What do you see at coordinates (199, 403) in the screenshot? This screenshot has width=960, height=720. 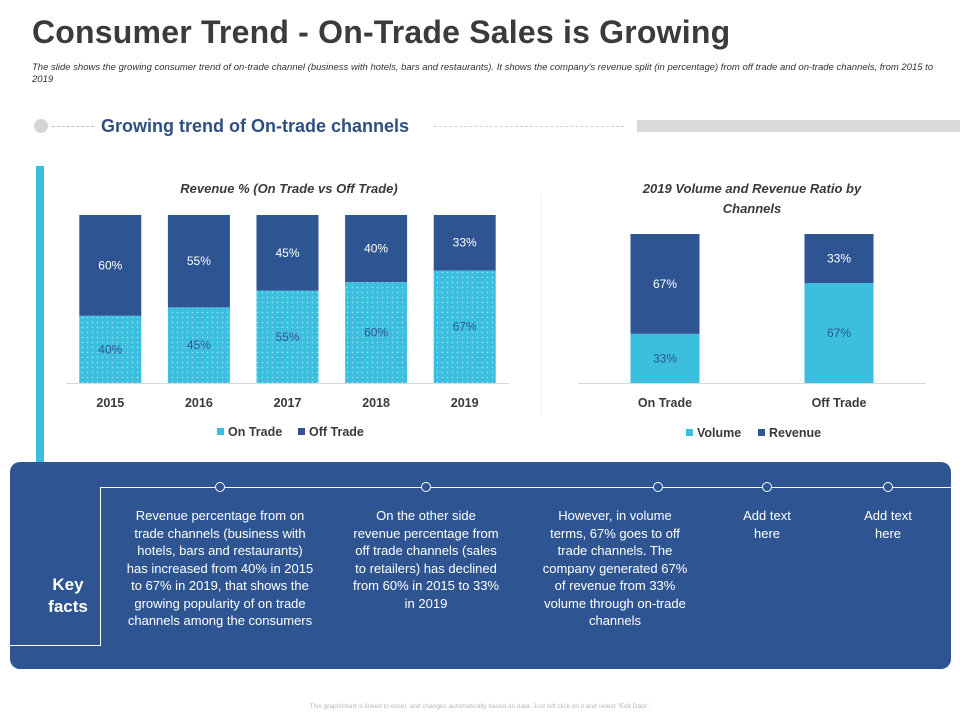 I see `x-tick-label: 2016` at bounding box center [199, 403].